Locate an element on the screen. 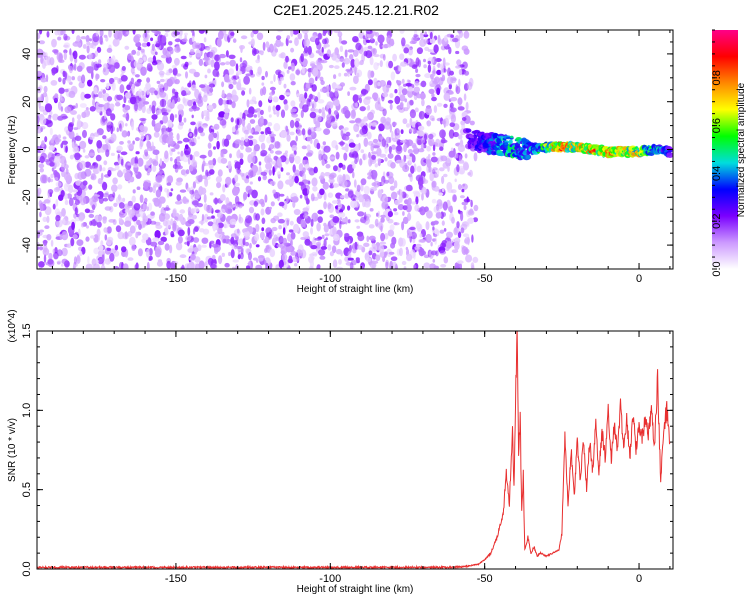 The width and height of the screenshot is (750, 600). snr-y-tick-label: 0.5 is located at coordinates (27, 489).